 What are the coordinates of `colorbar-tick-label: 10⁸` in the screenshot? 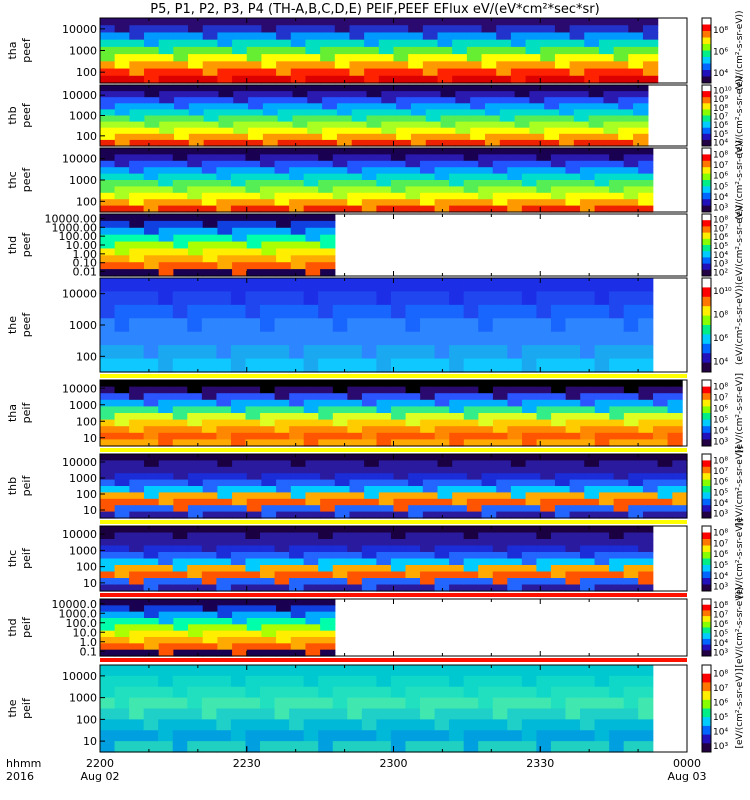 It's located at (720, 461).